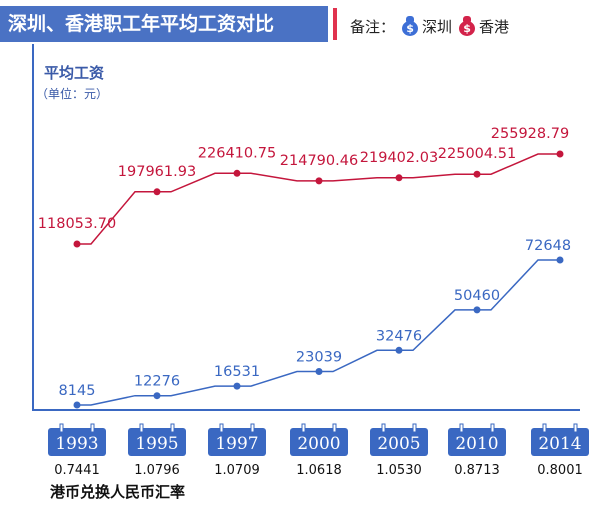 This screenshot has width=600, height=508. Describe the element at coordinates (237, 470) in the screenshot. I see `exchange-rate-value: 1.0709` at that location.